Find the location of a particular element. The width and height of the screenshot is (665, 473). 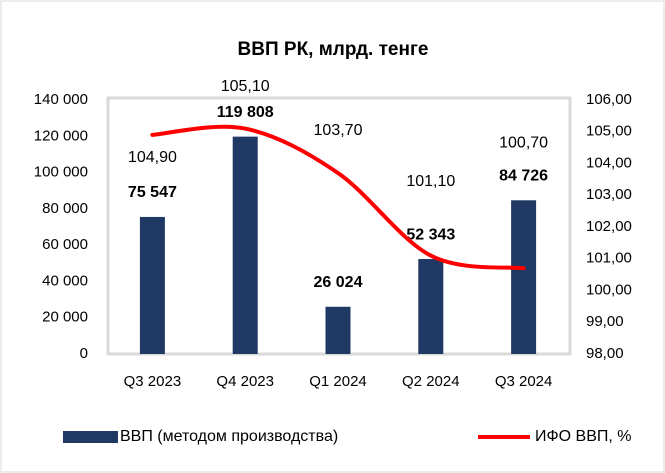

y2-tick-label: 104,00 is located at coordinates (609, 162).